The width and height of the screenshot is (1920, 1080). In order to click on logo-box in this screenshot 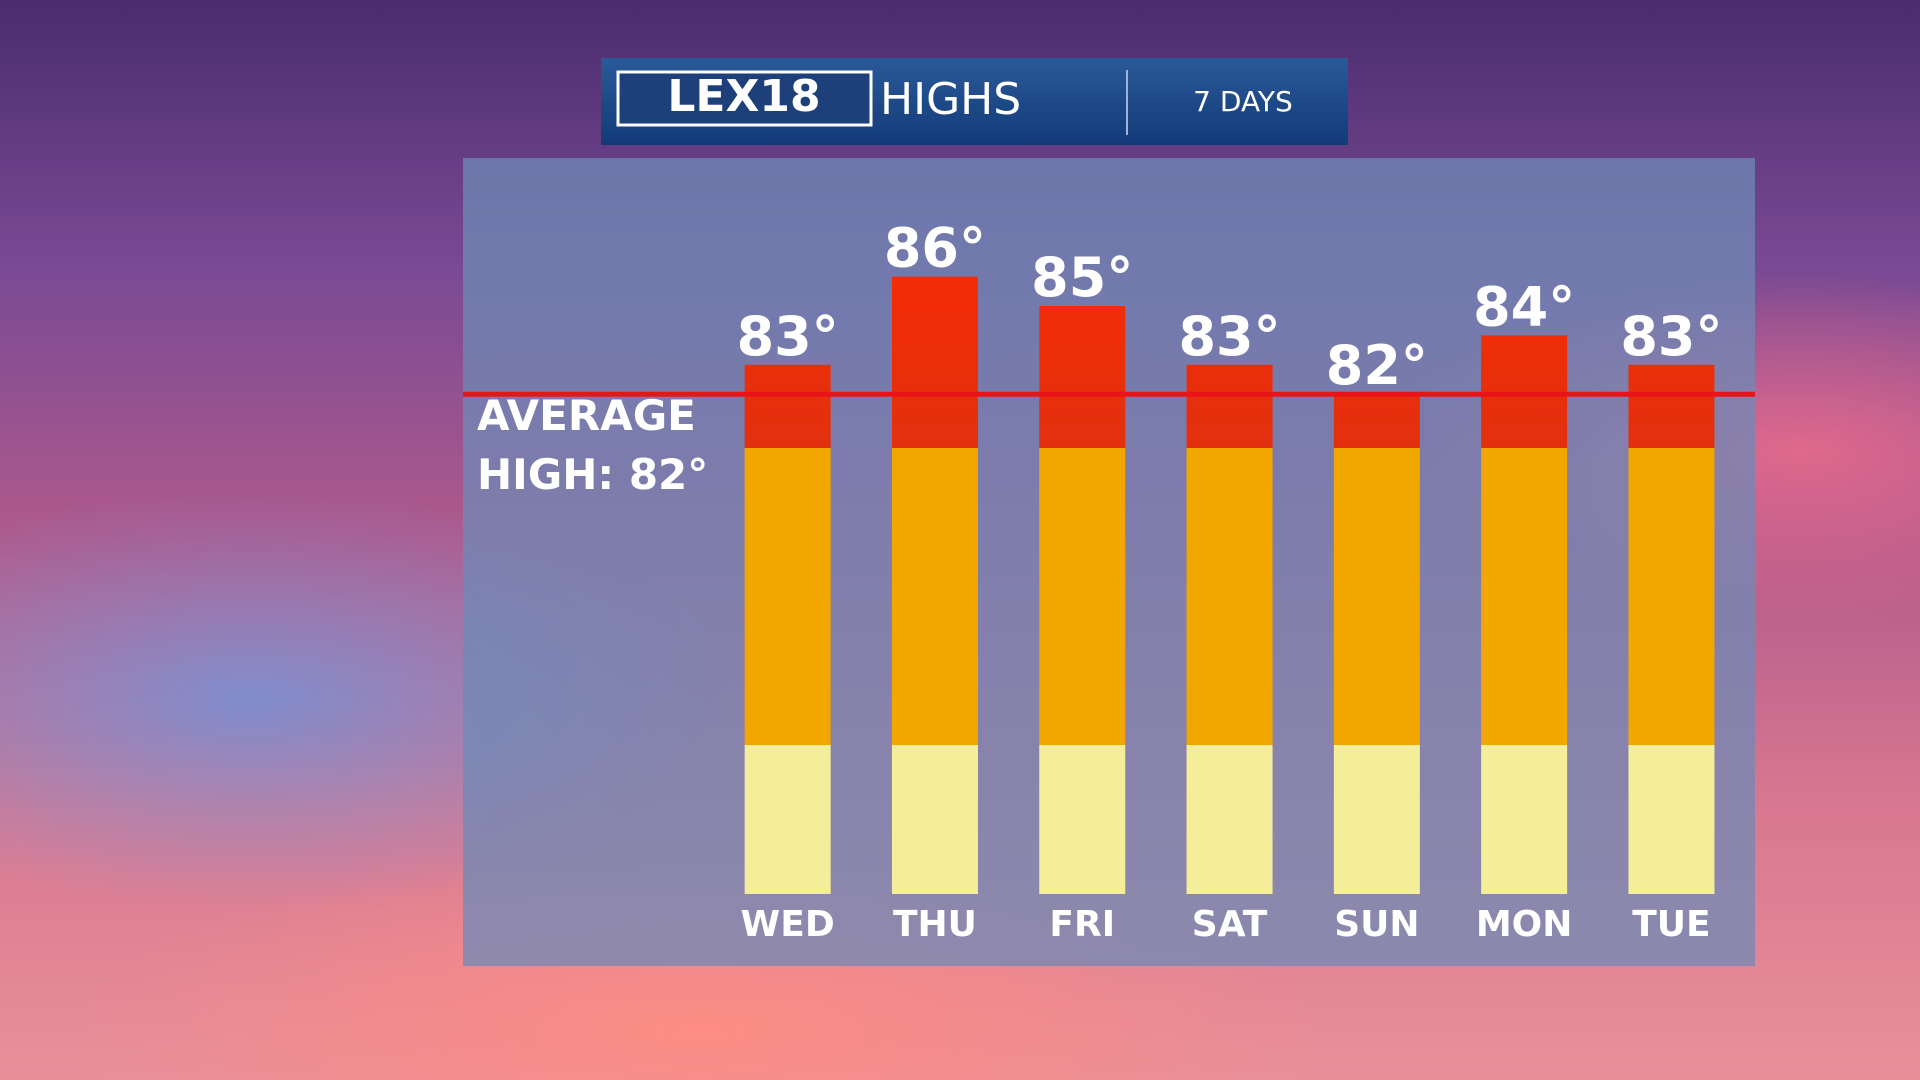, I will do `click(744, 98)`.